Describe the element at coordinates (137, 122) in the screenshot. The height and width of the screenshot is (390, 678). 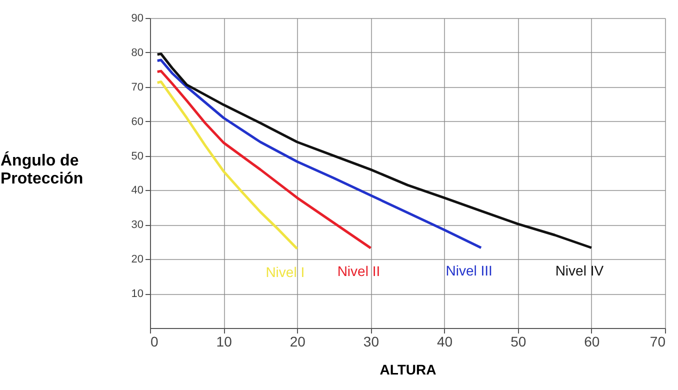
I see `y-tick-label: 60` at that location.